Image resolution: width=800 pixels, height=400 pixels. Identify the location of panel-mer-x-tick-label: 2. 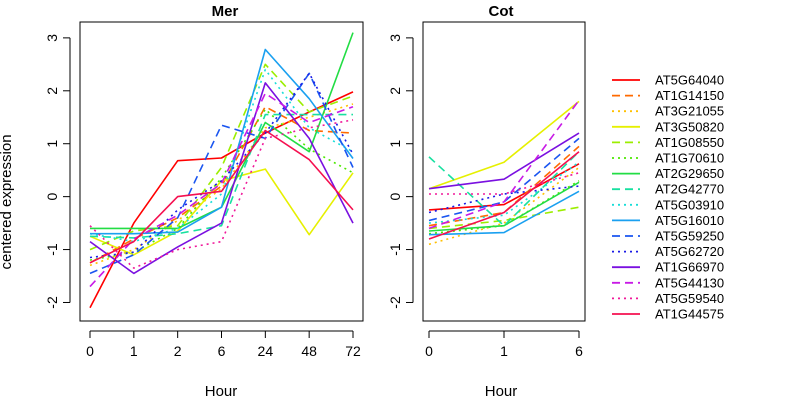
(178, 351).